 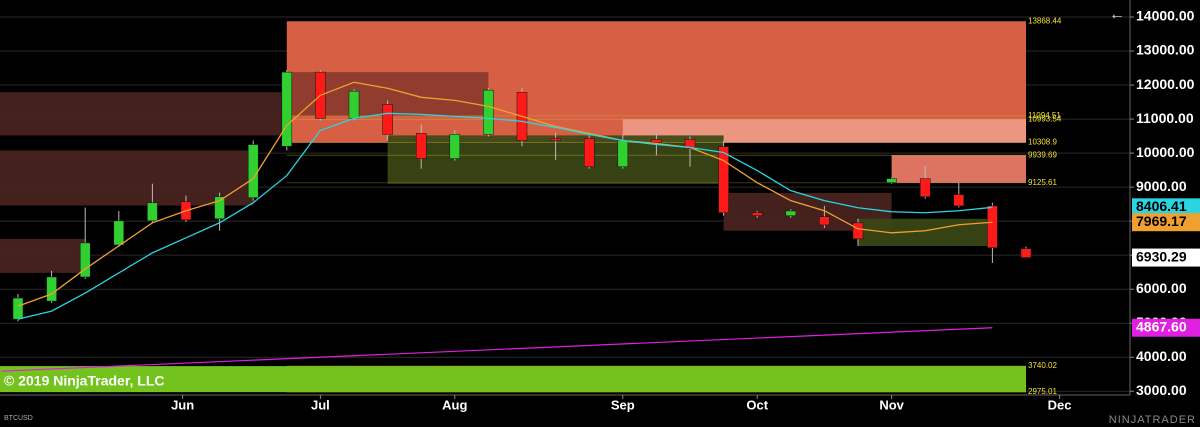 What do you see at coordinates (1045, 21) in the screenshot?
I see `level-label: 13868.44` at bounding box center [1045, 21].